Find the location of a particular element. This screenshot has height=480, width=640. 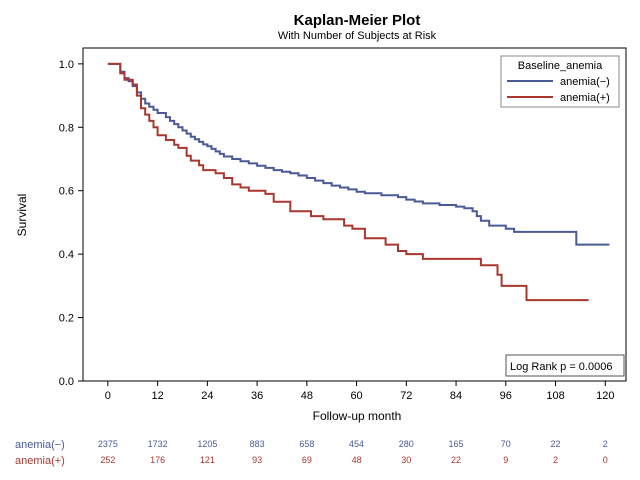

legend: Baseline_anemia anemia(−) anemia(+) is located at coordinates (560, 81).